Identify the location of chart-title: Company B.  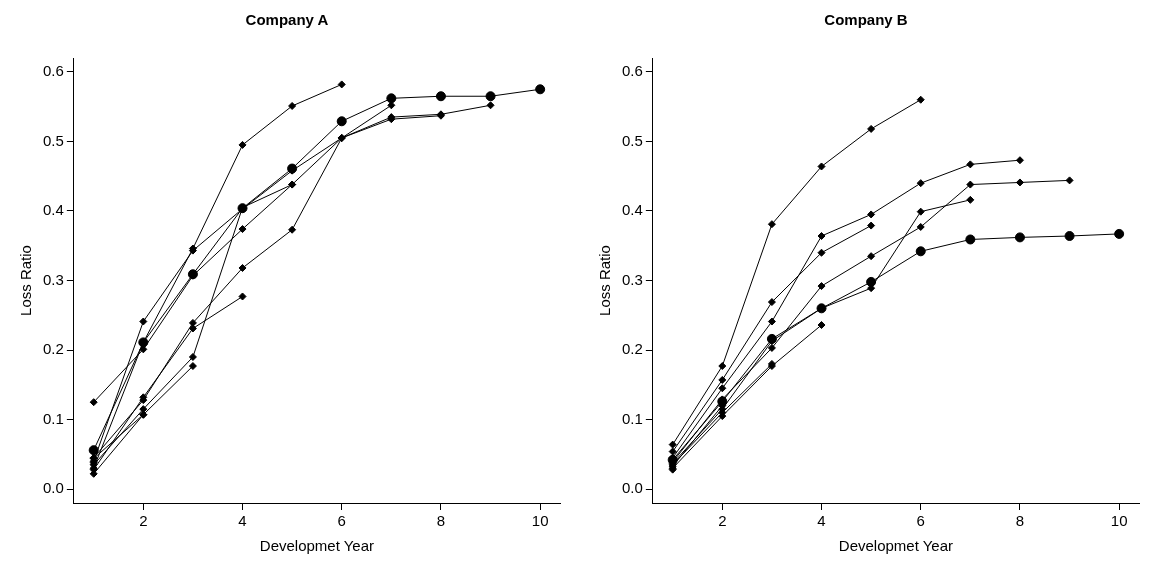
(866, 20).